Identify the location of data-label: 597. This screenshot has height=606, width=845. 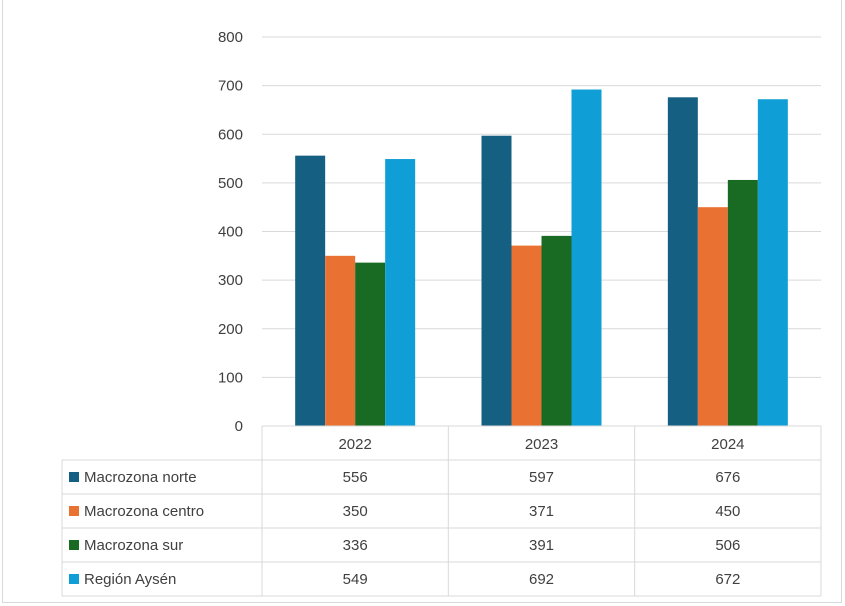
(541, 477).